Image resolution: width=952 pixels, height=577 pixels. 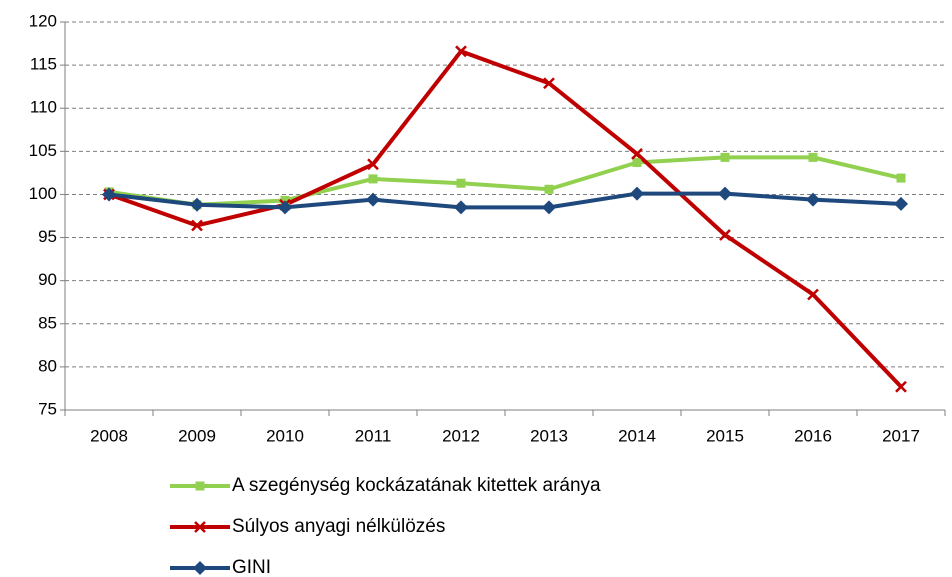 What do you see at coordinates (43, 150) in the screenshot?
I see `y-tick-label: 105` at bounding box center [43, 150].